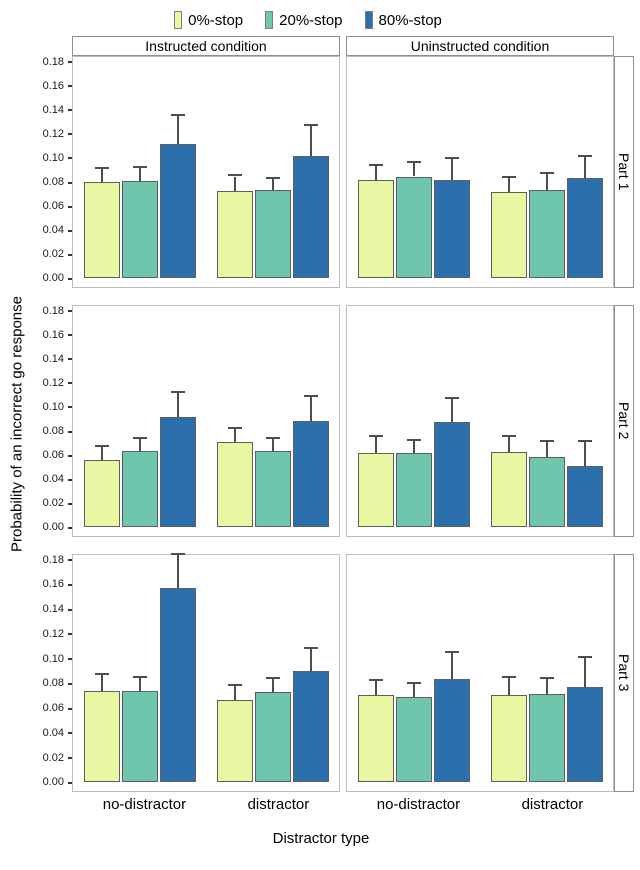  Describe the element at coordinates (208, 20) in the screenshot. I see `legend-item-0-stop: 0%-stop` at that location.